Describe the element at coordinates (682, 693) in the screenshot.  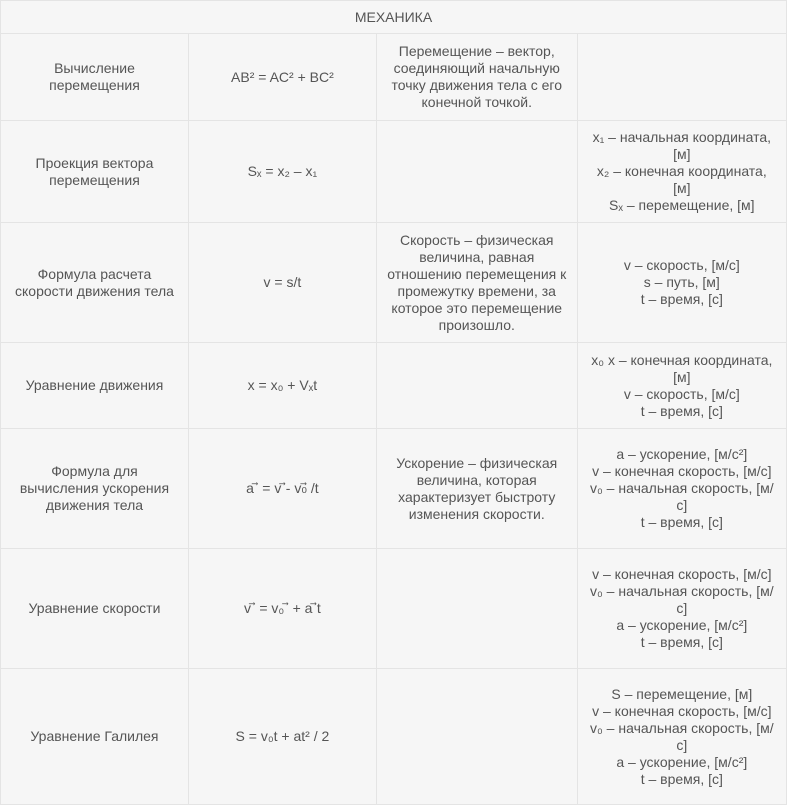
I see `variable-line: S – перемещение, [м]` at that location.